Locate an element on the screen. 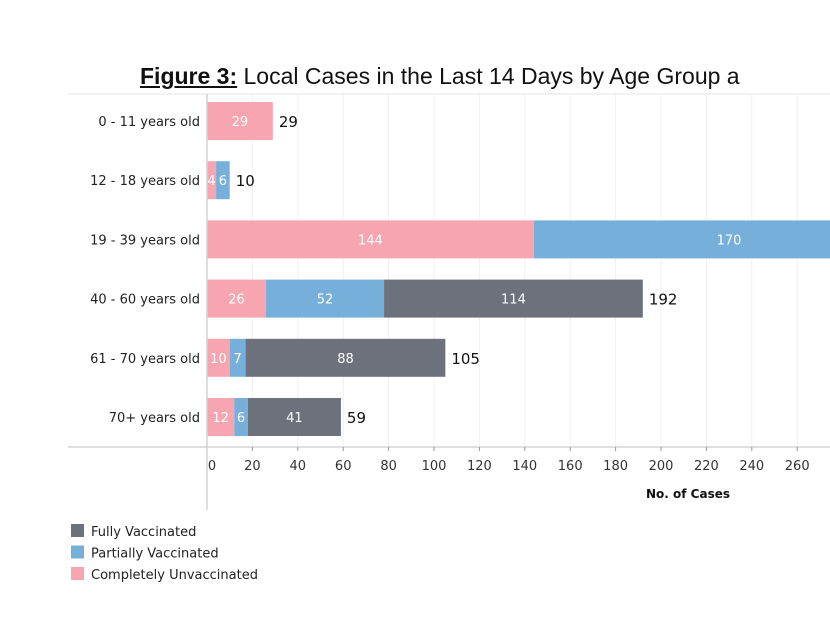 This screenshot has width=830, height=622. bar-value-label: 88 is located at coordinates (345, 359).